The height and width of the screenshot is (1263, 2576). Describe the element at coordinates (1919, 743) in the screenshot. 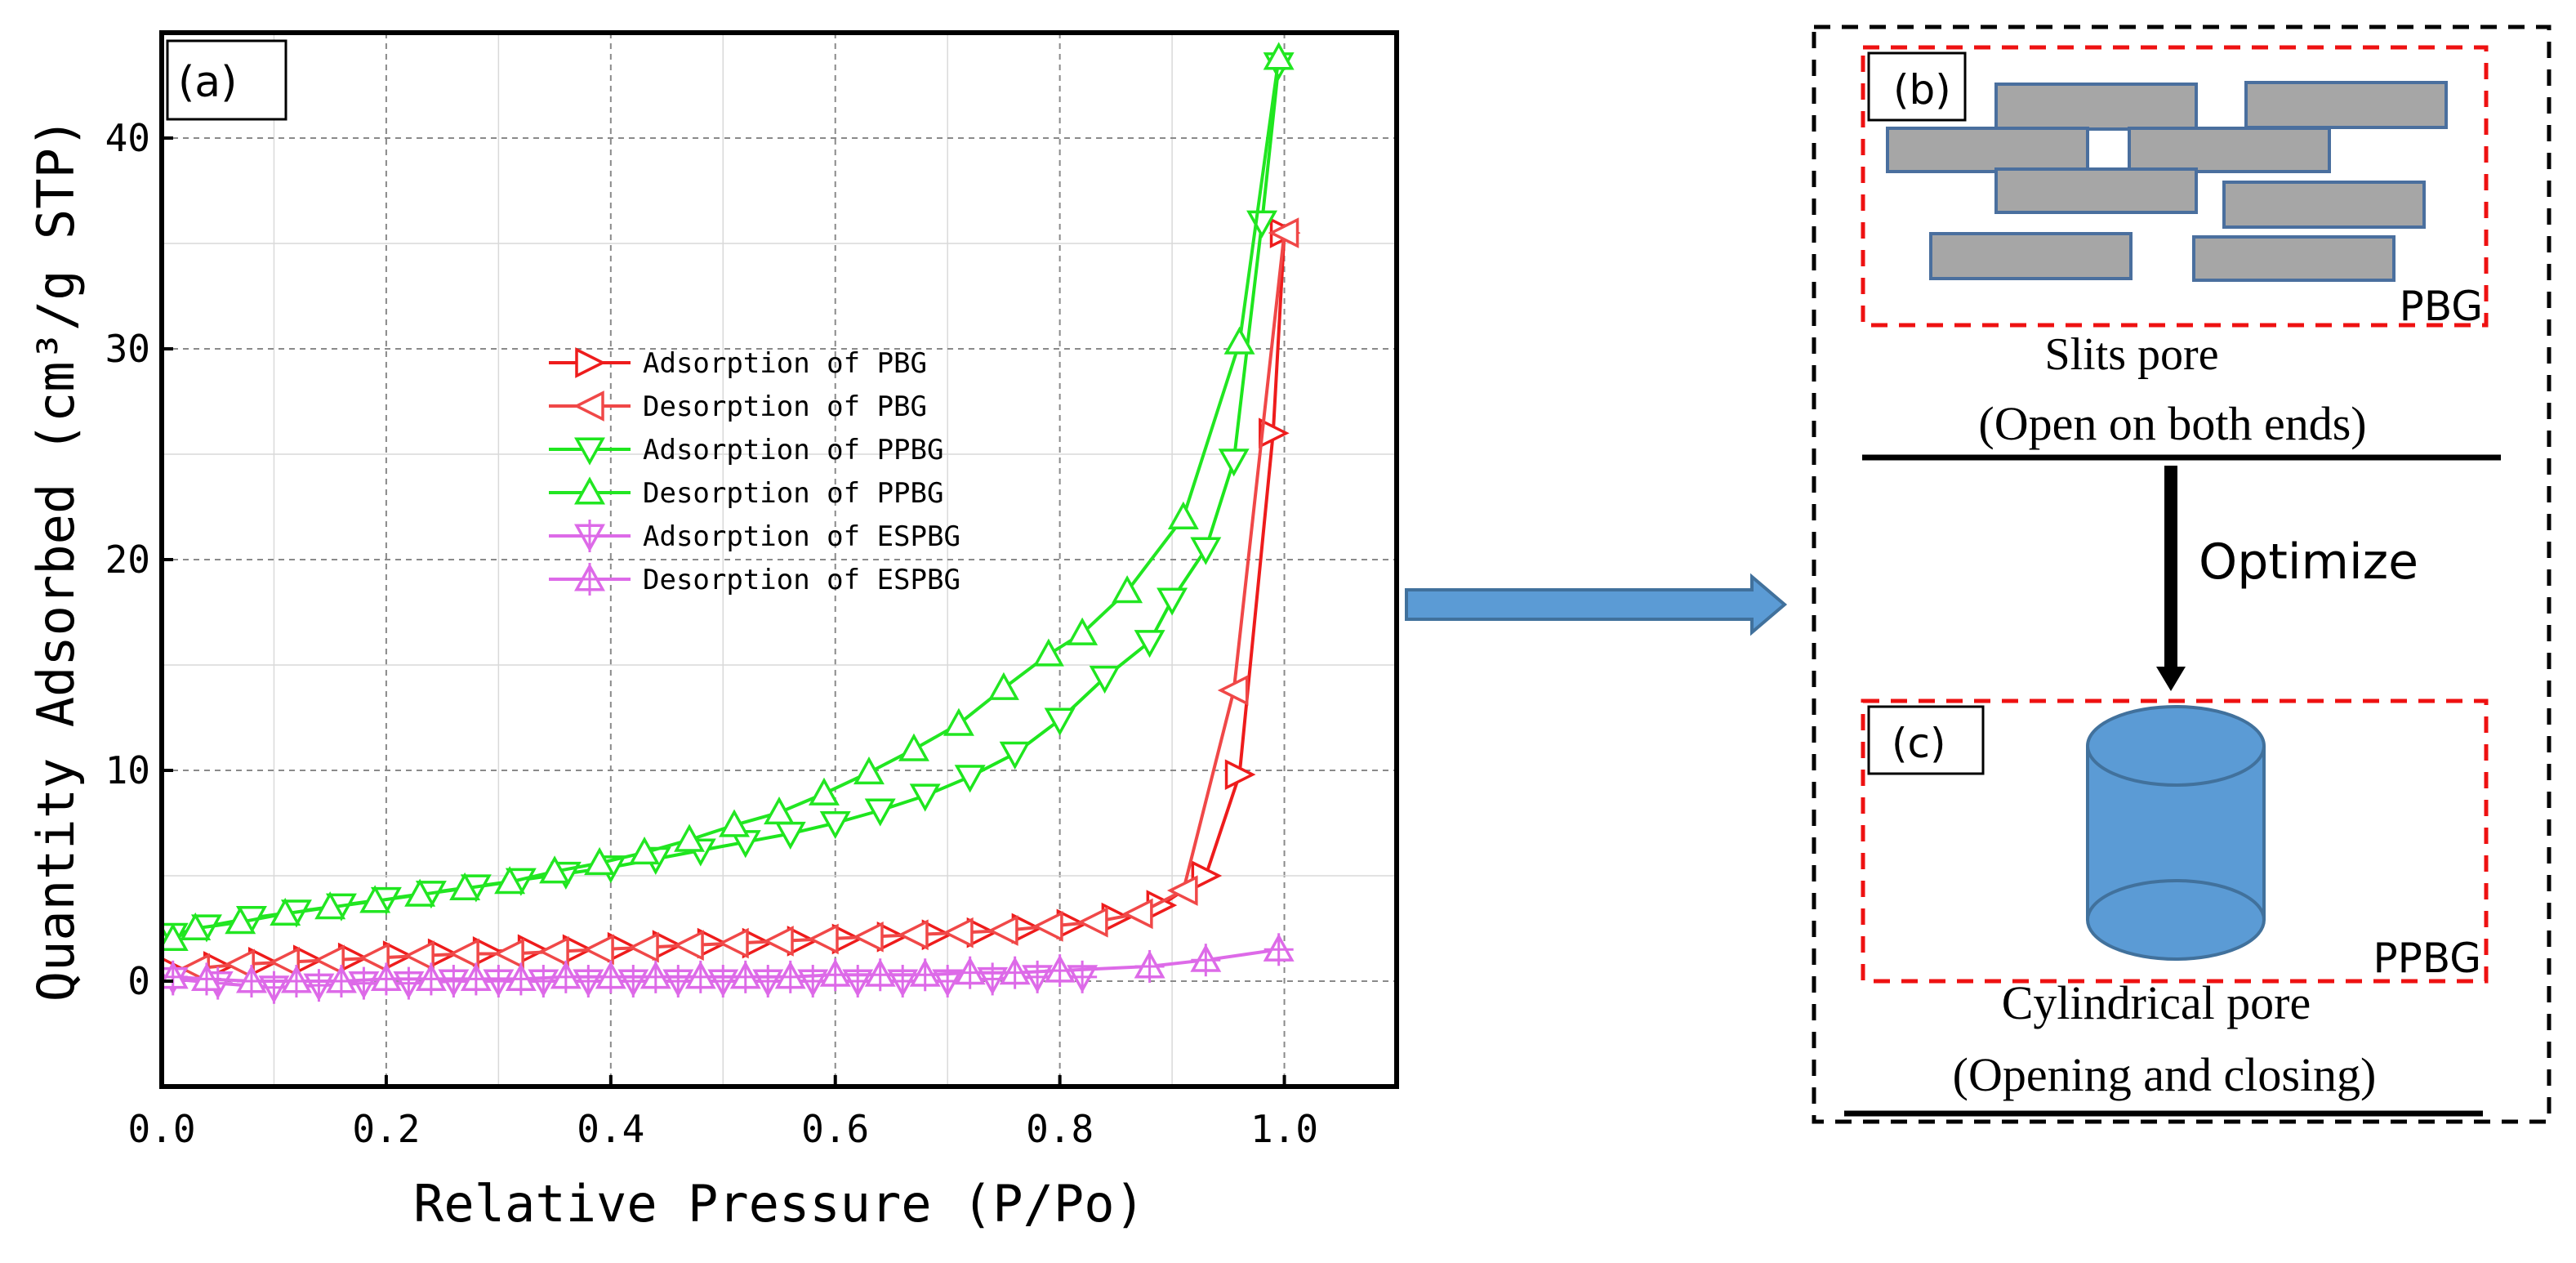

I see `panel-c-label: (c)` at that location.